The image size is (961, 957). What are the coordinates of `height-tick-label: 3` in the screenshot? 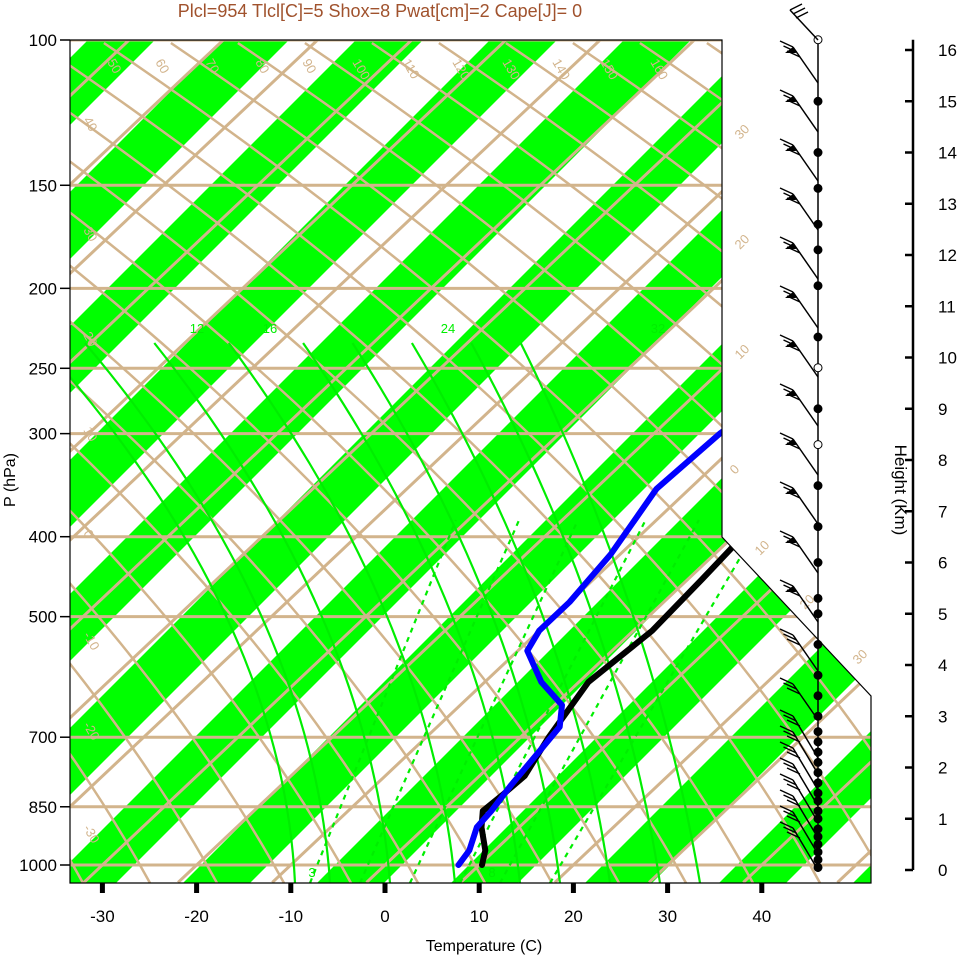 It's located at (942, 716).